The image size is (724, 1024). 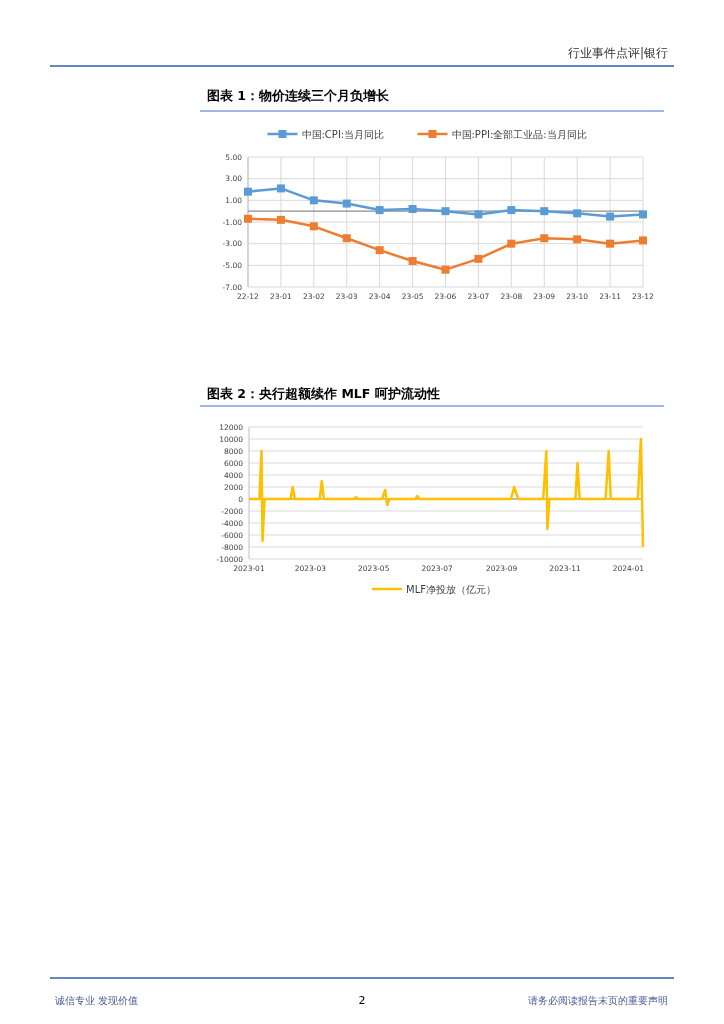 What do you see at coordinates (598, 1000) in the screenshot?
I see `text: 请务必阅读报告末页的重要声明` at bounding box center [598, 1000].